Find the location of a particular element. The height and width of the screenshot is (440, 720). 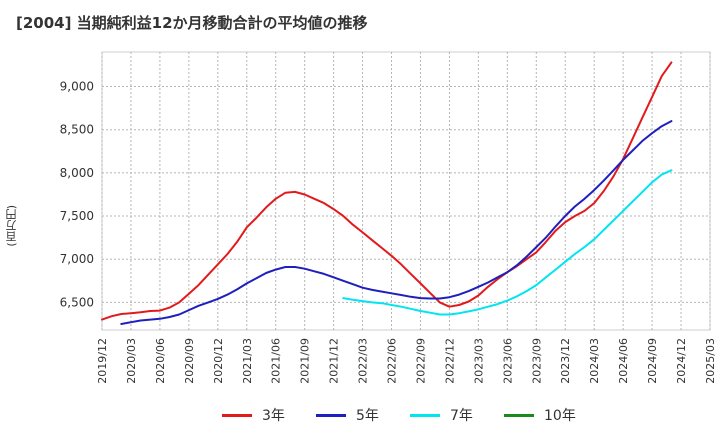

chart-title: [2004] 当期純利益12か月移動合計の平均値の推移 is located at coordinates (192, 23).